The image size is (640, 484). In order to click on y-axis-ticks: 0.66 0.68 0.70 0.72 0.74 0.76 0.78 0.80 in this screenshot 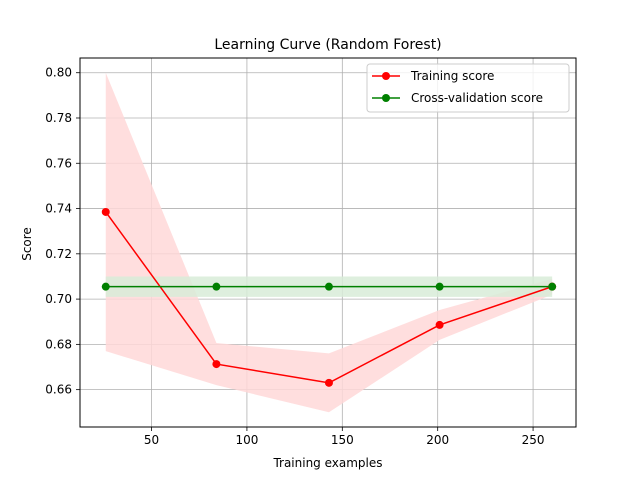, I will do `click(62, 231)`.